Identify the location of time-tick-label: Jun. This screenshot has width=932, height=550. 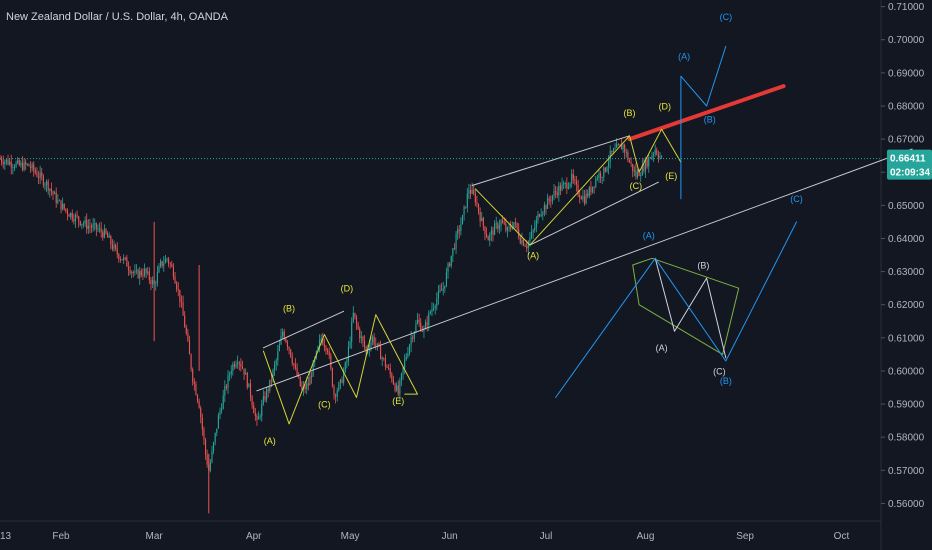
(450, 536).